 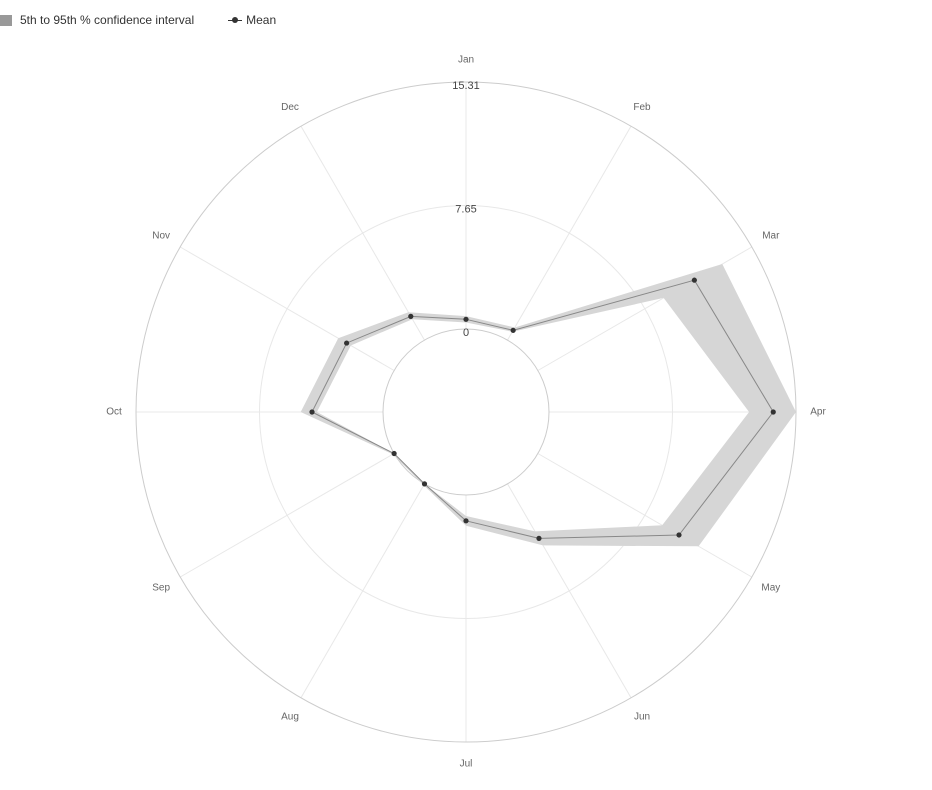 What do you see at coordinates (642, 716) in the screenshot?
I see `month-label-jun: Jun` at bounding box center [642, 716].